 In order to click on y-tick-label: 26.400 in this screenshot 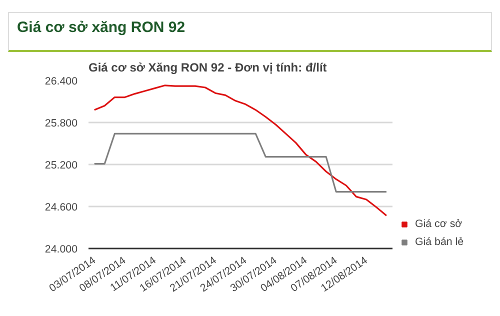, I will do `click(61, 82)`.